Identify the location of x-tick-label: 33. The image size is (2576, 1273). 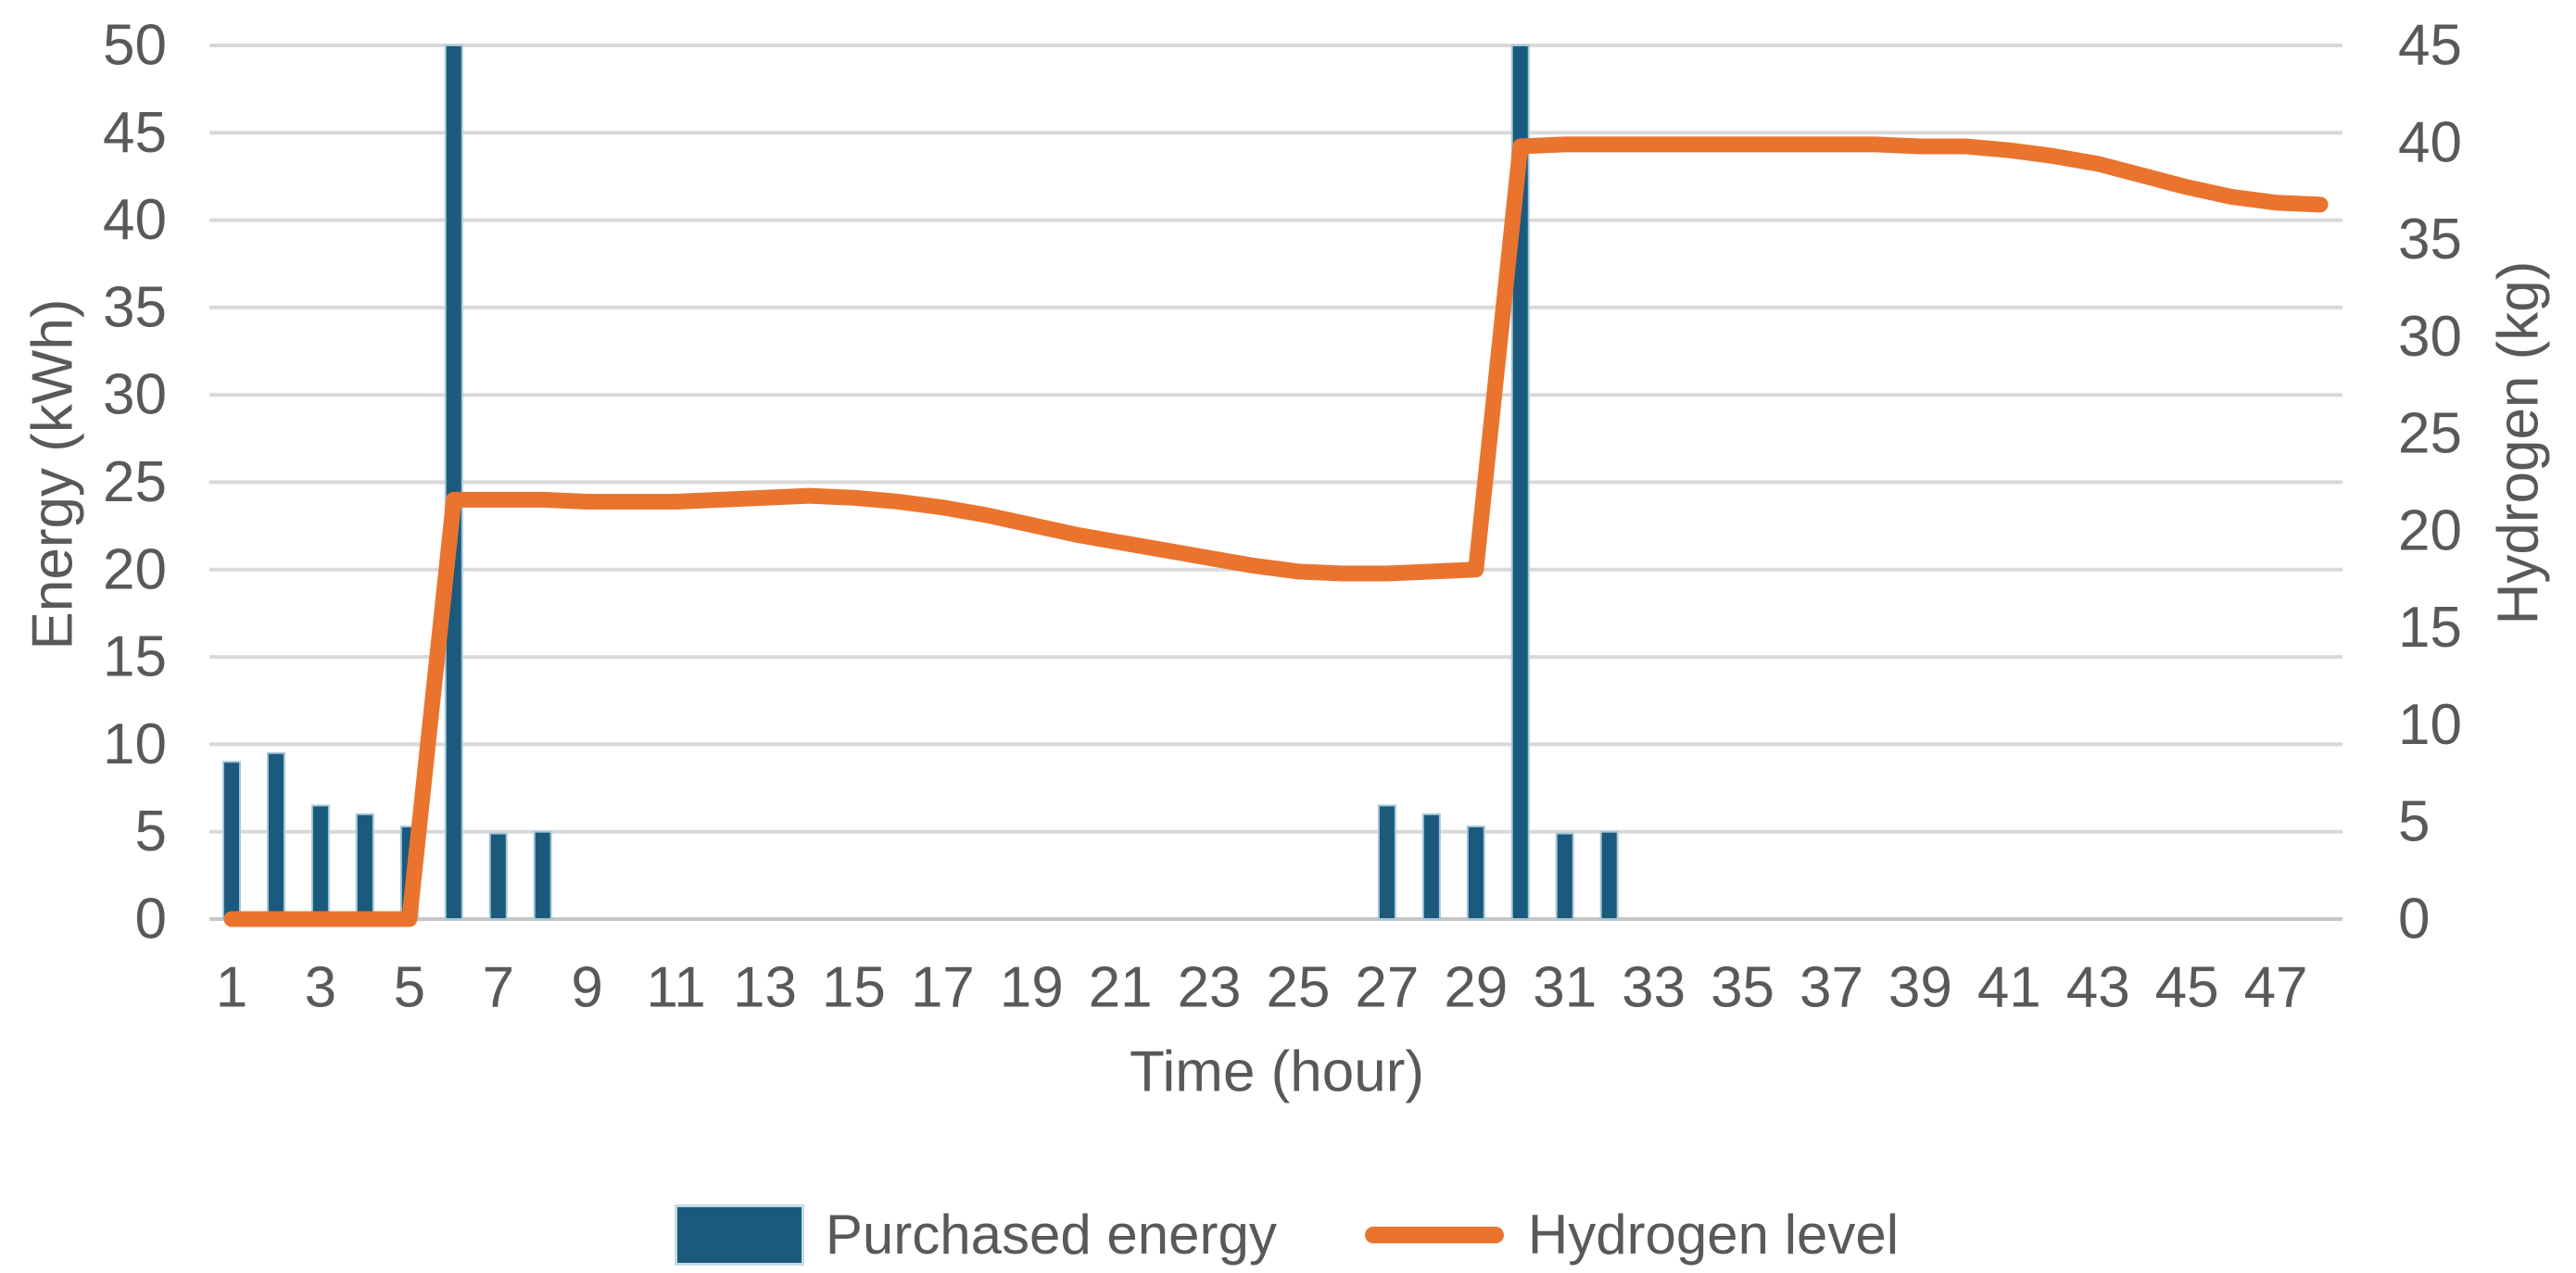
(1654, 988).